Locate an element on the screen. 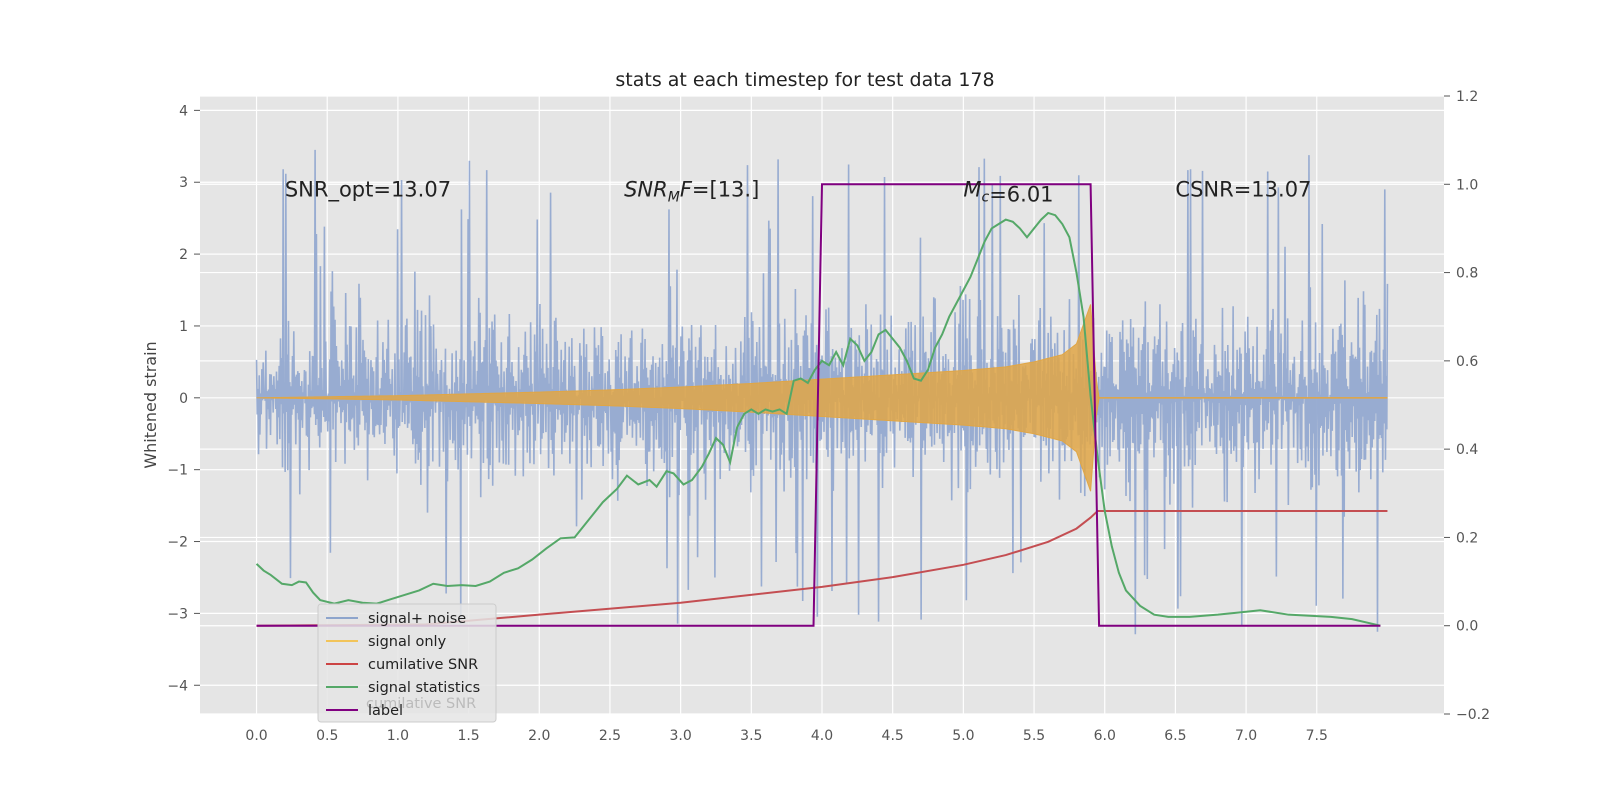 This screenshot has width=1600, height=800. x-tick-label: 6.5 is located at coordinates (1175, 736).